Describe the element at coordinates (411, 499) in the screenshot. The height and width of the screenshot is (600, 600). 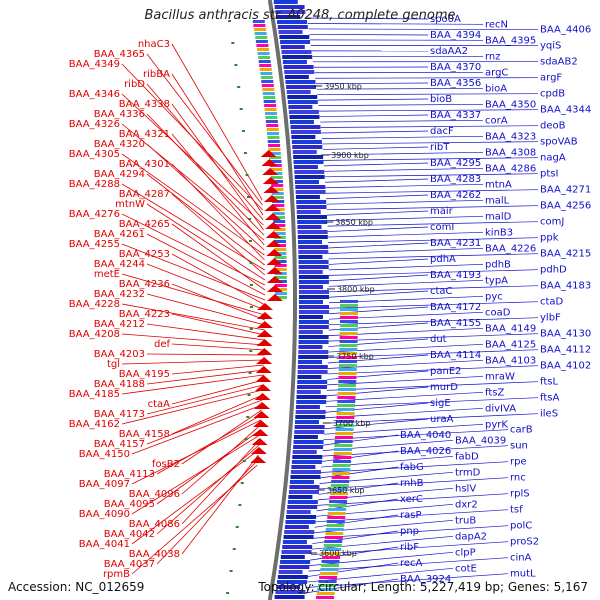
I see `gene-label-forward: xerC` at that location.